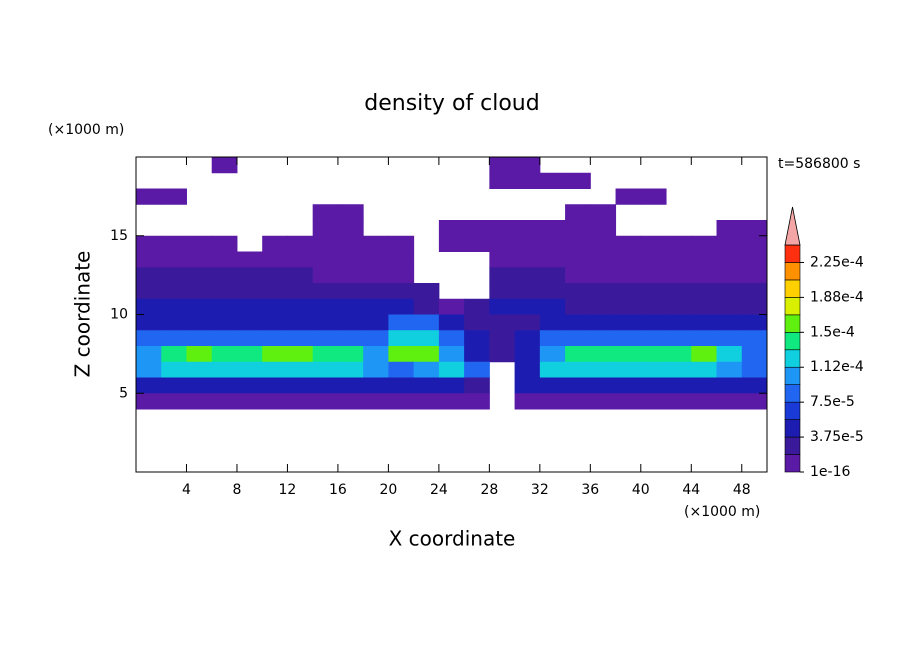  What do you see at coordinates (288, 490) in the screenshot?
I see `x-tick-label: 12` at bounding box center [288, 490].